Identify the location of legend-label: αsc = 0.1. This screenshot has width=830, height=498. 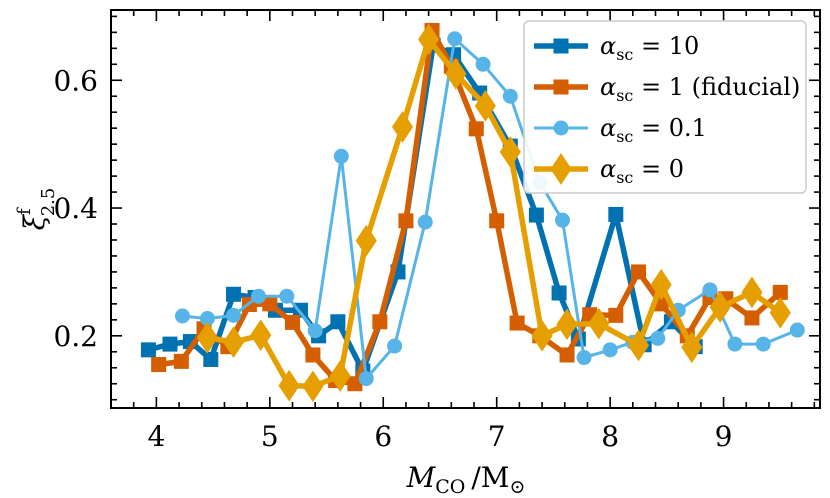
(653, 130).